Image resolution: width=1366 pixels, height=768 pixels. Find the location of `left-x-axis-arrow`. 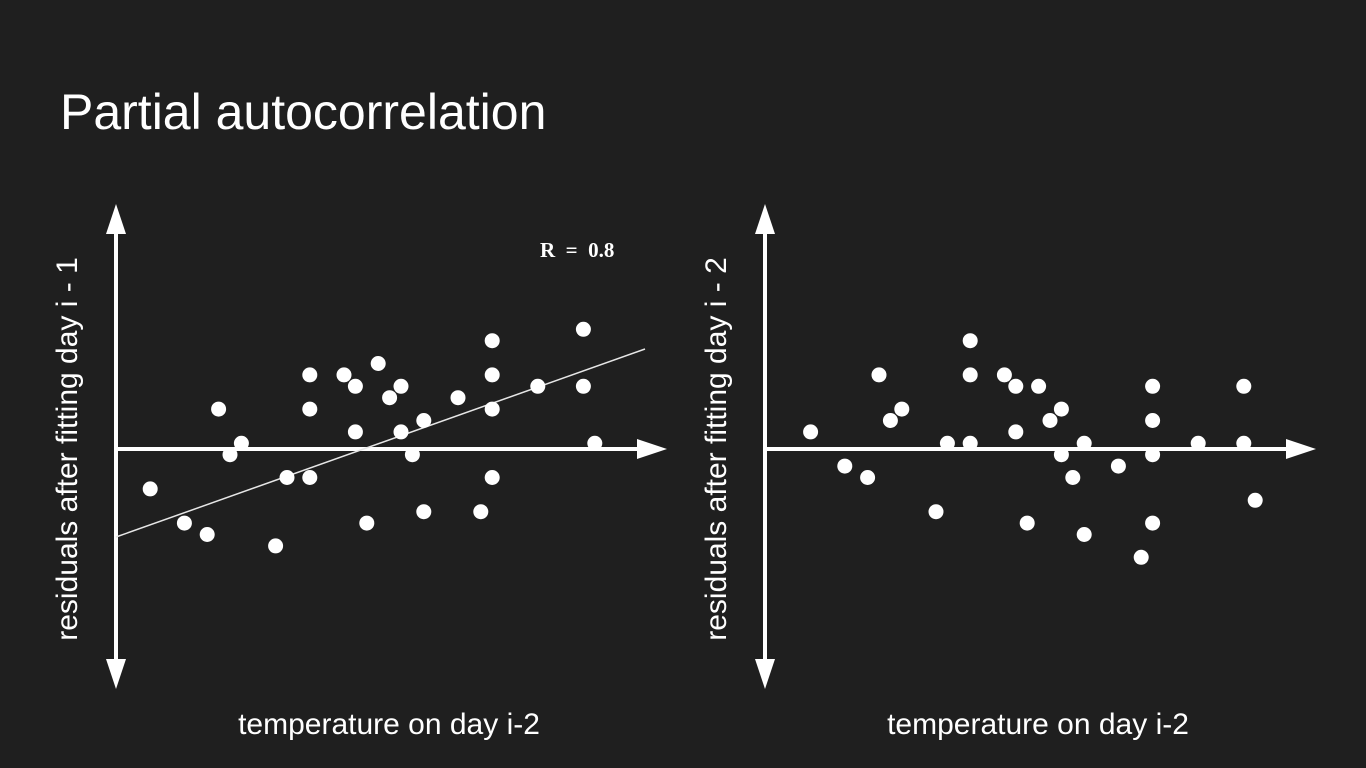

left-x-axis-arrow is located at coordinates (652, 449).